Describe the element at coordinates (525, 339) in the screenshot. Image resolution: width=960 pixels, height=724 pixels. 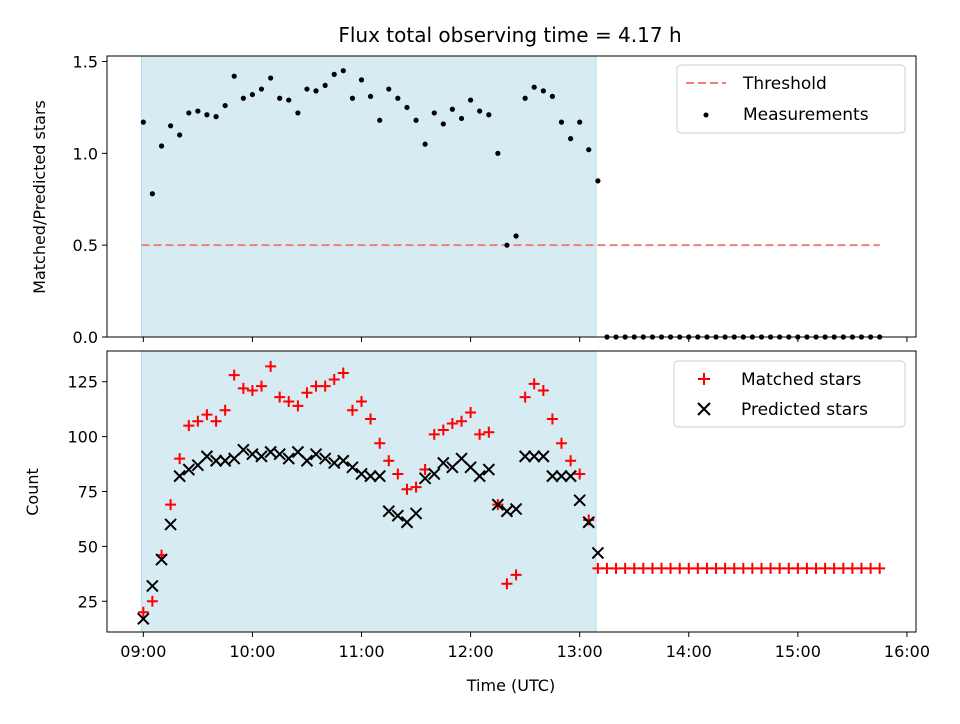
I see `top-panel-x-ticks` at that location.